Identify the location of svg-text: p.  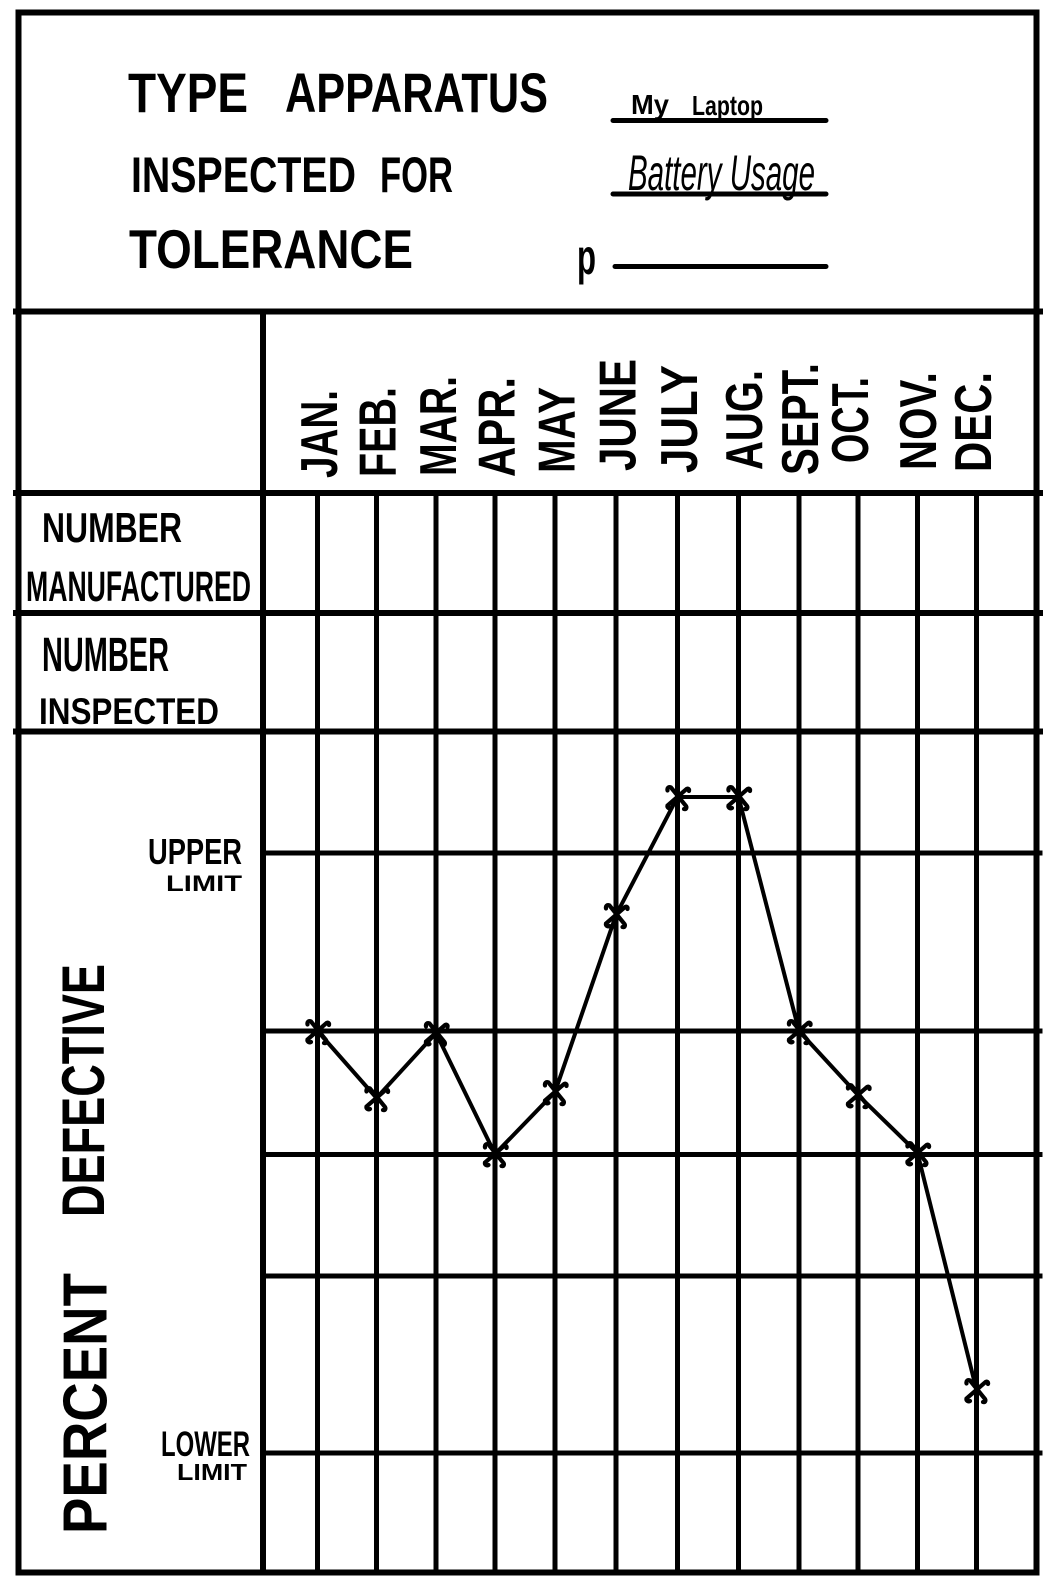
(586, 257).